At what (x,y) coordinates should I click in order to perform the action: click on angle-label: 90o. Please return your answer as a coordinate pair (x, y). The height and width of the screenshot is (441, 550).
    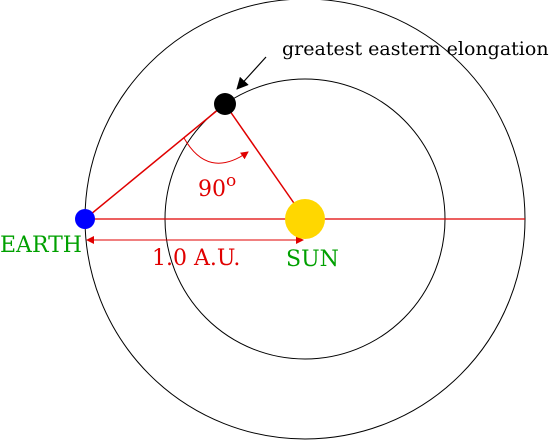
    Looking at the image, I should click on (217, 186).